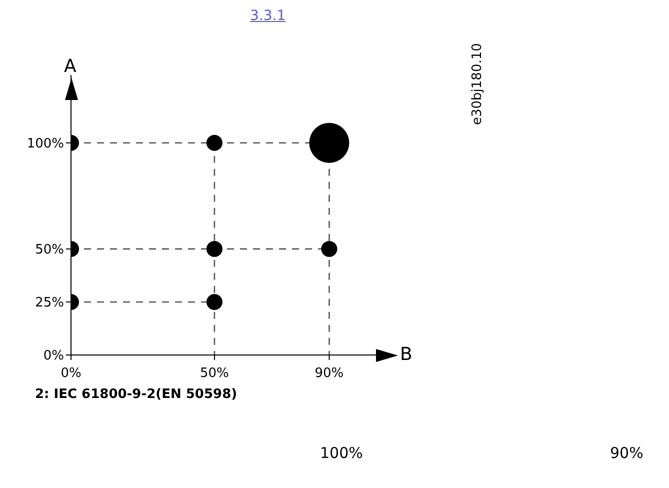  Describe the element at coordinates (49, 303) in the screenshot. I see `y-tick-label: 25%` at that location.